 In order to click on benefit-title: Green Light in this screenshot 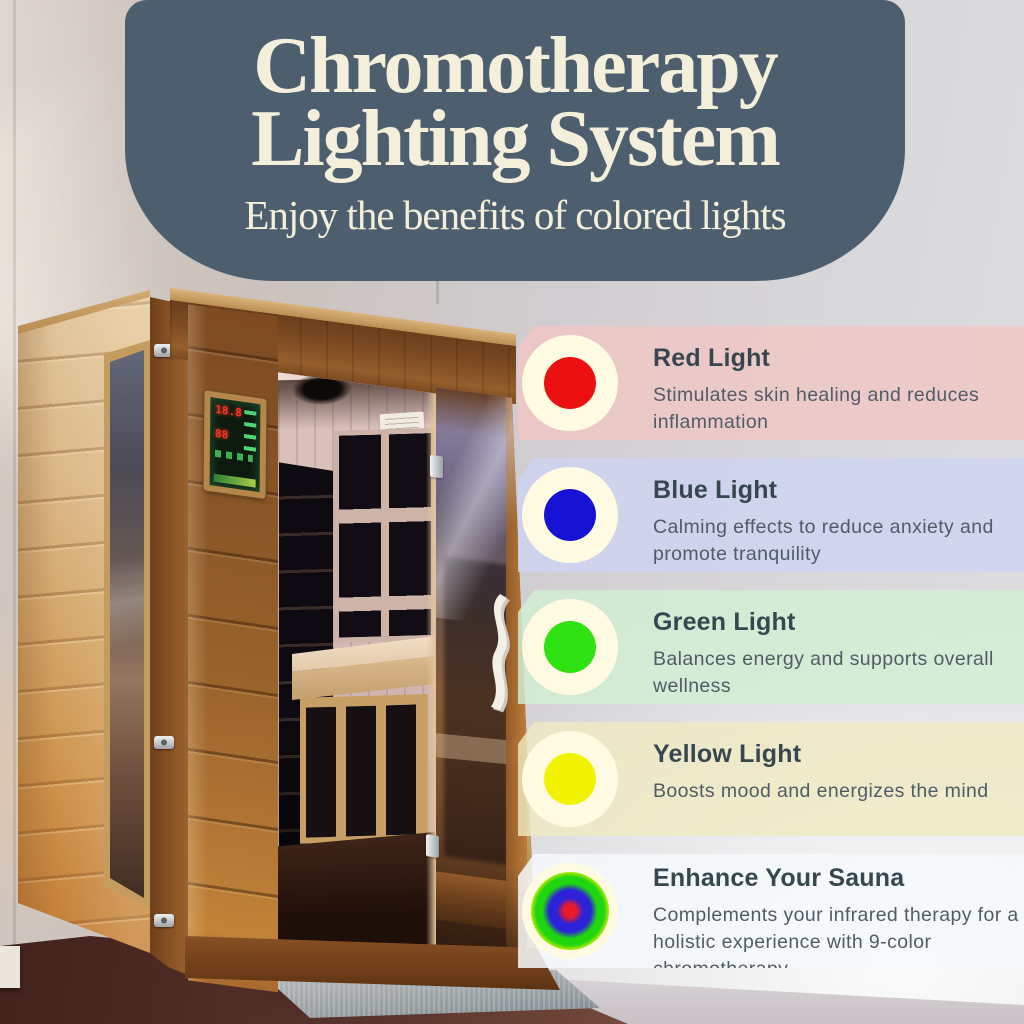, I will do `click(724, 622)`.